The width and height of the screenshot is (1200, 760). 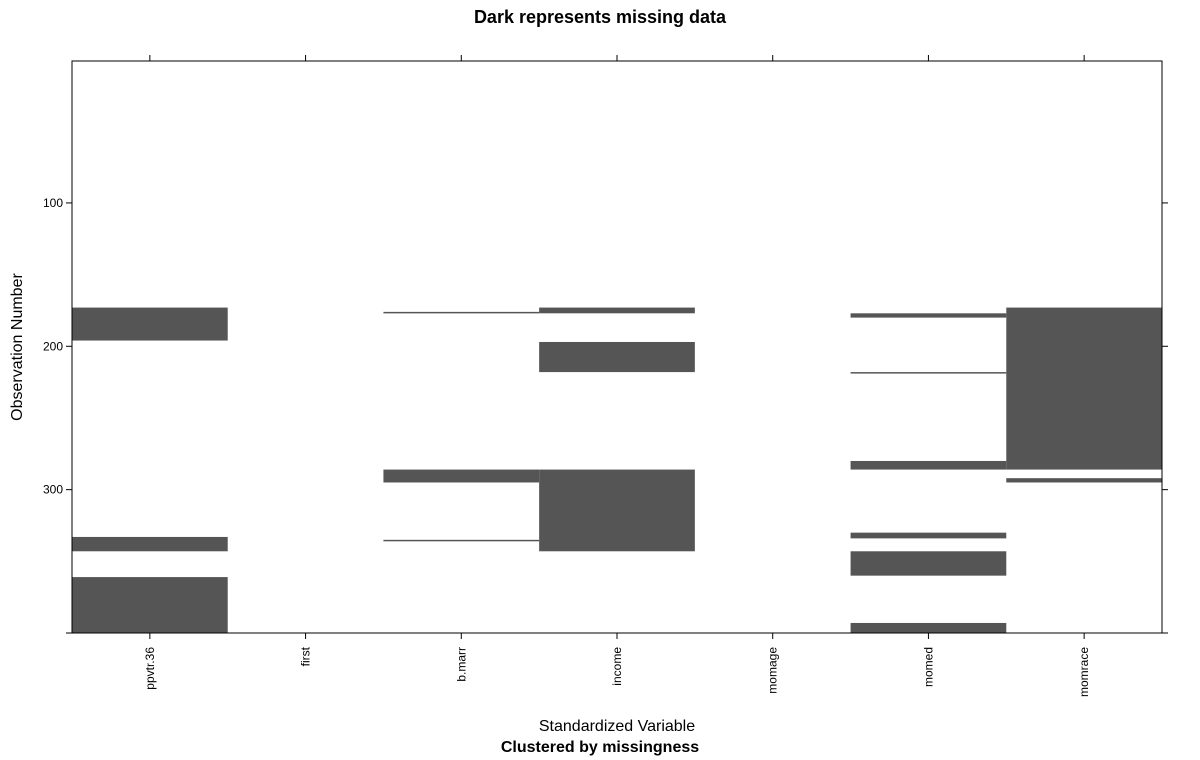 I want to click on x-tick-label-momage: momage, so click(x=773, y=670).